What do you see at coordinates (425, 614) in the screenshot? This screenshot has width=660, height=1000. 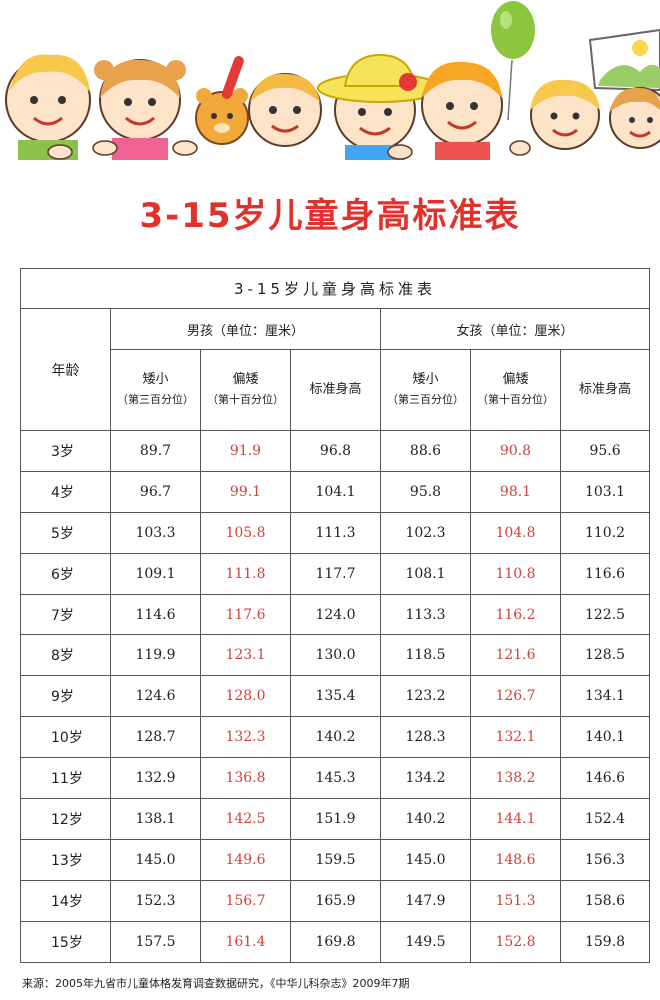 I see `girl-short-cell: 113.3` at bounding box center [425, 614].